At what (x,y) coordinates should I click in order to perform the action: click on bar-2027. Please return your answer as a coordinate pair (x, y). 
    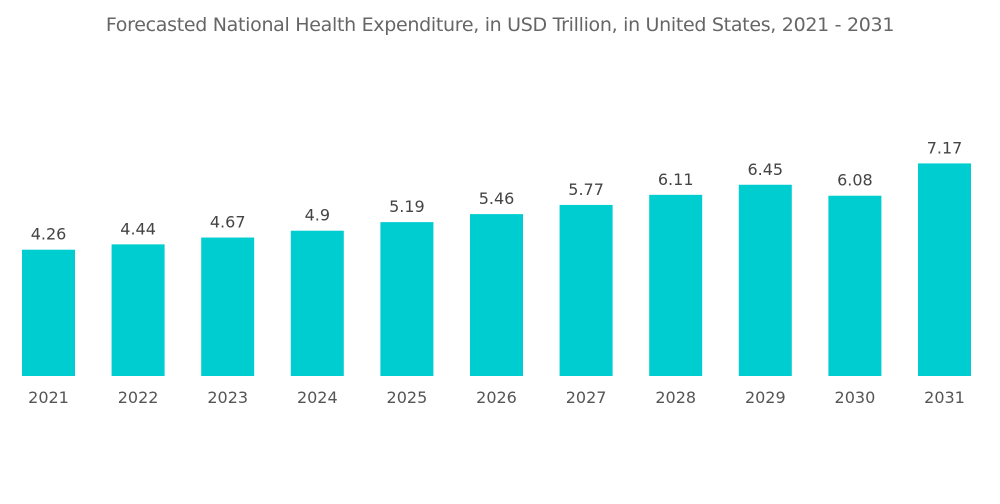
    Looking at the image, I should click on (586, 290).